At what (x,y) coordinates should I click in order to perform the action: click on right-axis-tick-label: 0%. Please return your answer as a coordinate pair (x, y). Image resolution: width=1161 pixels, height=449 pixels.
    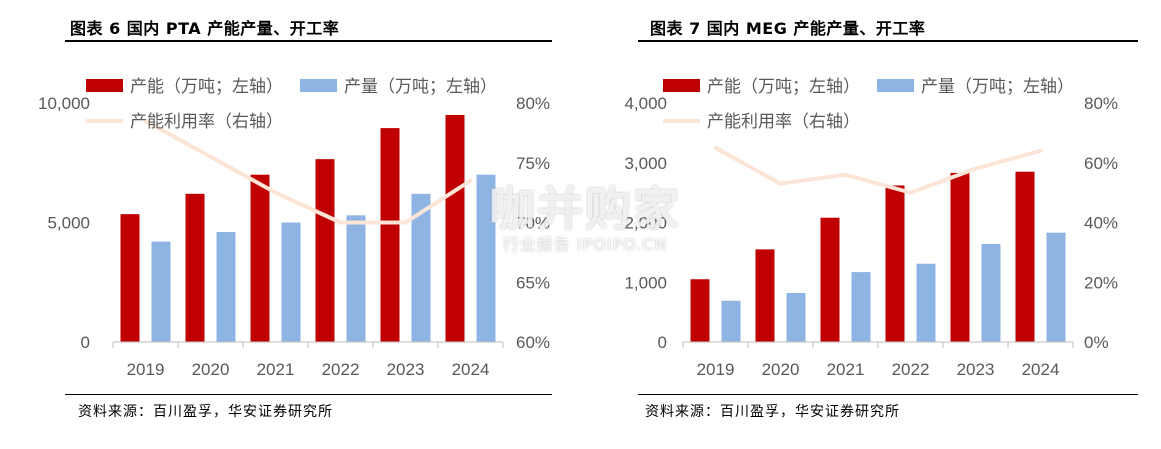
    Looking at the image, I should click on (1096, 342).